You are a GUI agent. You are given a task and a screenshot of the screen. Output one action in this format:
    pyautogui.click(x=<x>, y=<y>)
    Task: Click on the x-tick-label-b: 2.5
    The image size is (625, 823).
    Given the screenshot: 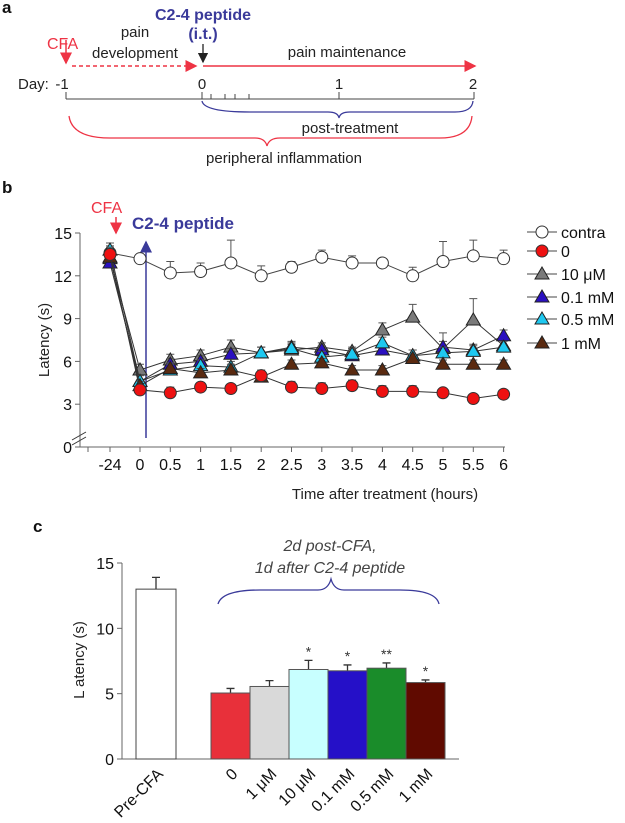 What is the action you would take?
    pyautogui.click(x=291, y=465)
    